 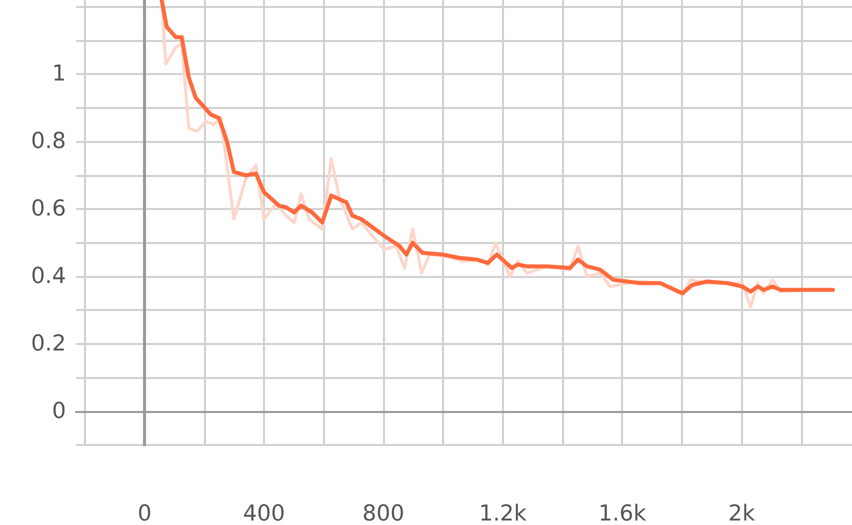 I want to click on x-tick-label: 2k, so click(x=742, y=513).